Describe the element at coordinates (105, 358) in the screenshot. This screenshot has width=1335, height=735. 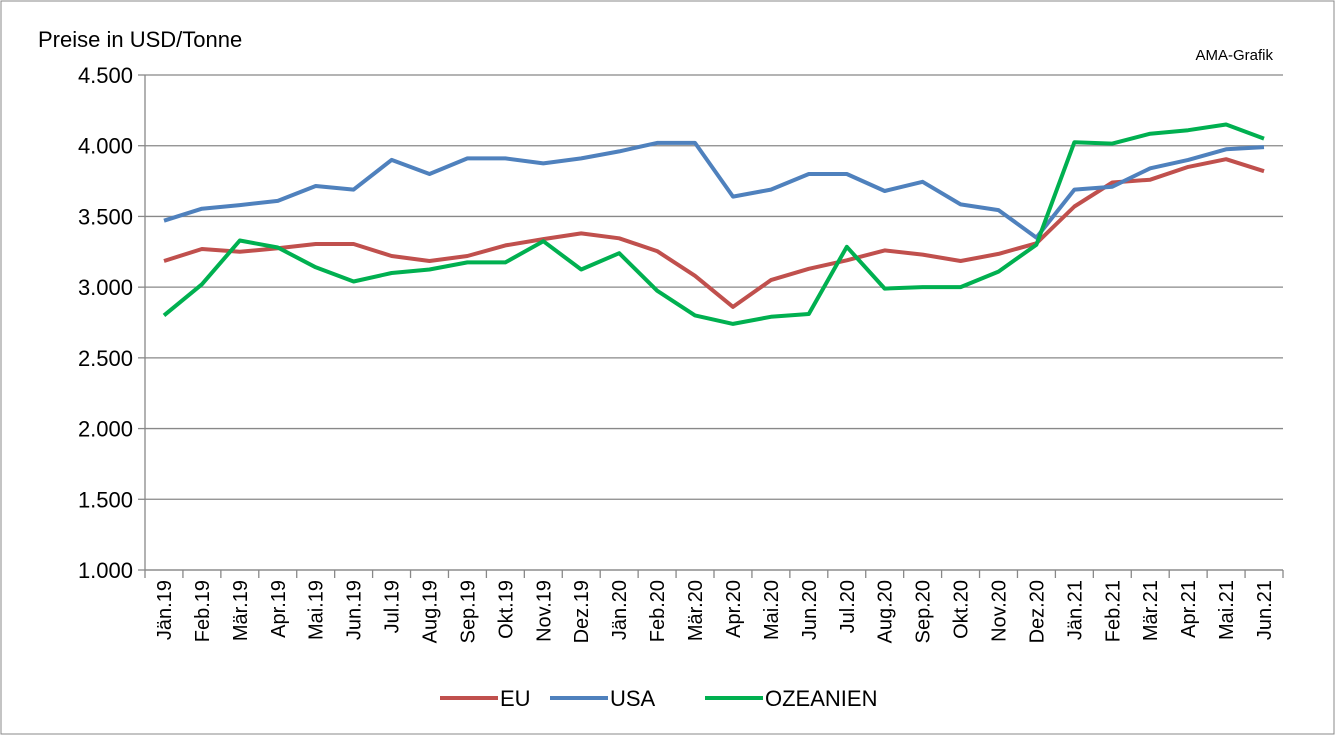
I see `y-tick-label: 2.500` at that location.